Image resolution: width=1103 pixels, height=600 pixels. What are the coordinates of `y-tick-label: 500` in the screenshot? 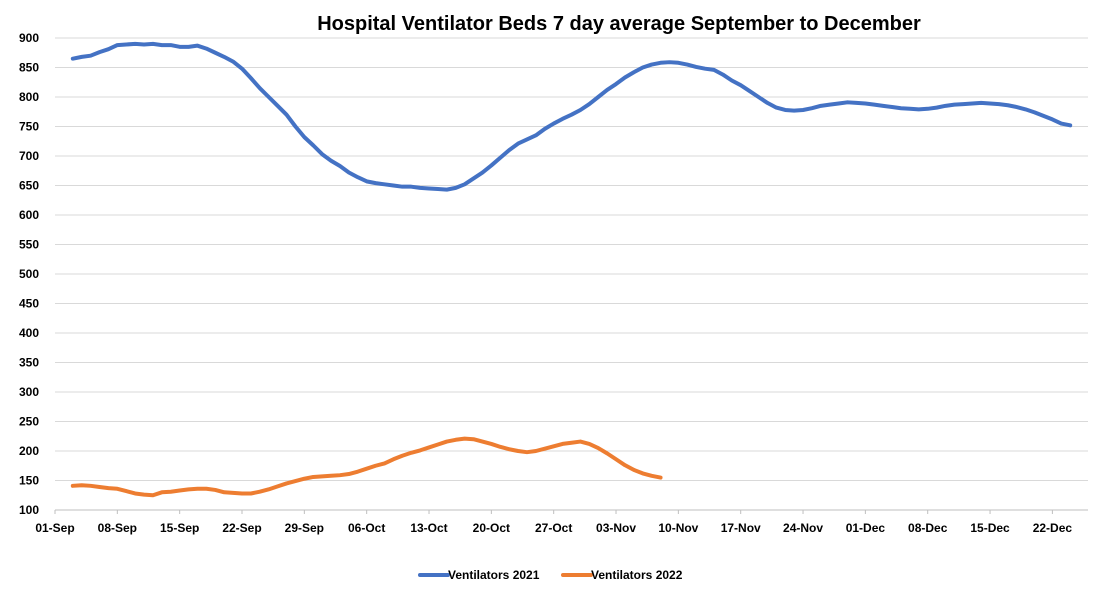 It's located at (29, 274).